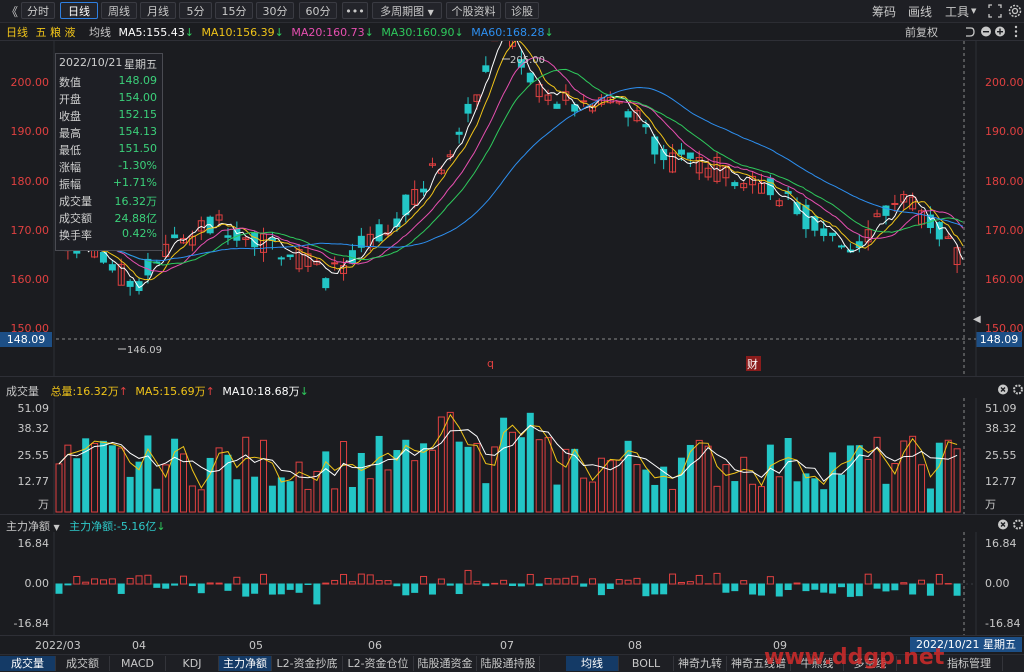  Describe the element at coordinates (100, 32) in the screenshot. I see `ma-label: 均线` at that location.